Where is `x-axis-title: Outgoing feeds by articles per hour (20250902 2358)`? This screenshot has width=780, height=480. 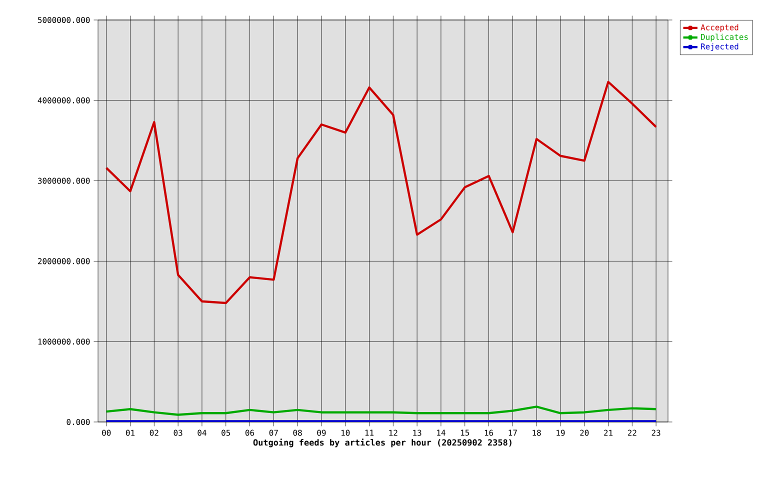 x-axis-title: Outgoing feeds by articles per hour (20250902 2358) is located at coordinates (382, 443).